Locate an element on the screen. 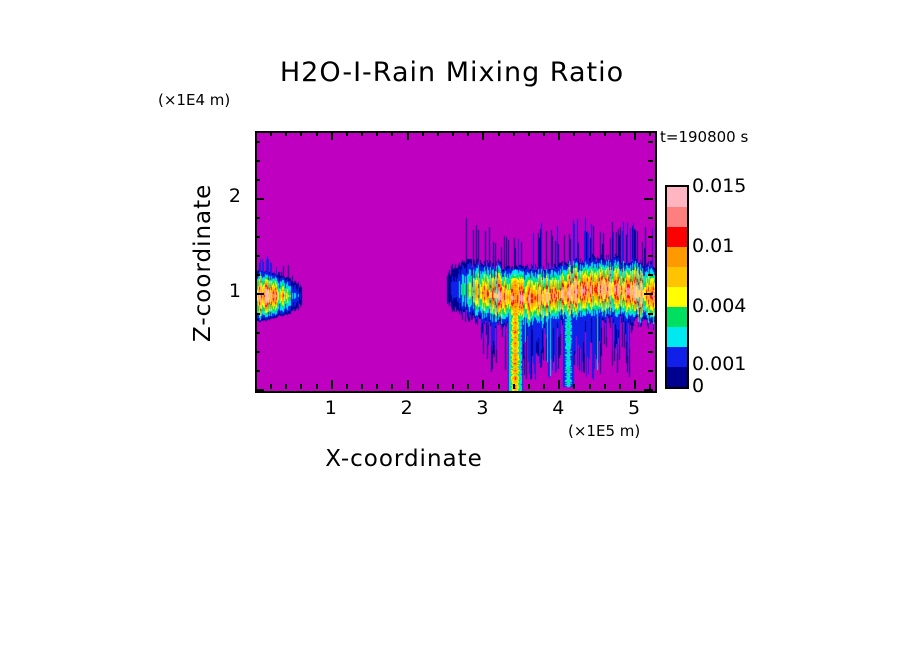 This screenshot has width=904, height=654. x-tick-label: 1 is located at coordinates (330, 408).